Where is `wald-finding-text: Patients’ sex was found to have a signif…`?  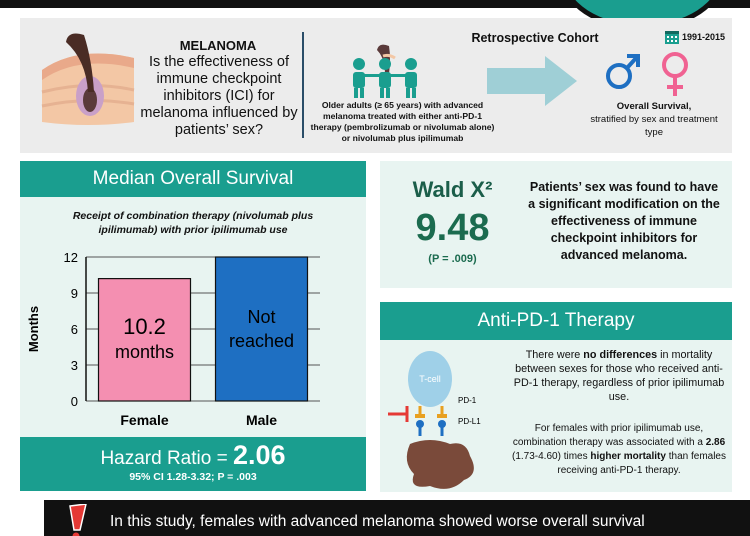
wald-finding-text: Patients’ sex was found to have a signif… is located at coordinates (624, 221).